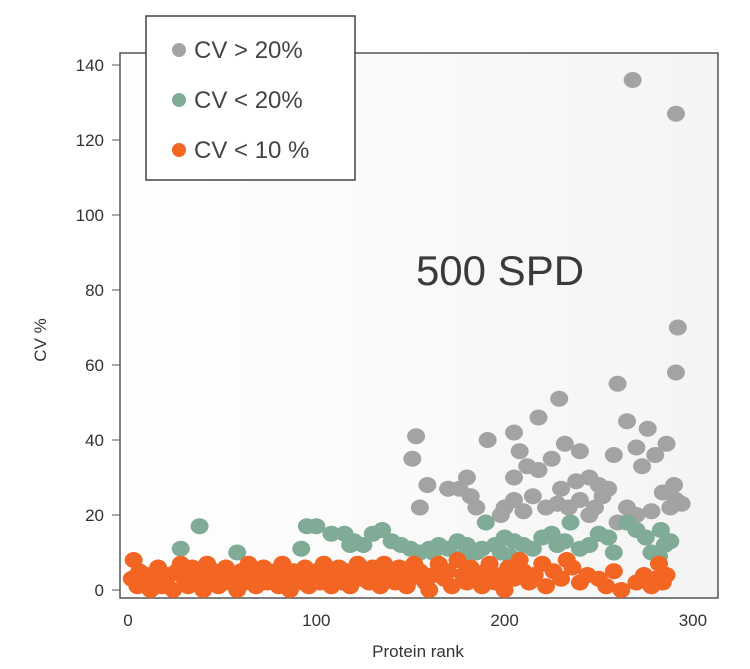 The height and width of the screenshot is (669, 750). I want to click on annotation-500-spd: 500 SPD, so click(500, 270).